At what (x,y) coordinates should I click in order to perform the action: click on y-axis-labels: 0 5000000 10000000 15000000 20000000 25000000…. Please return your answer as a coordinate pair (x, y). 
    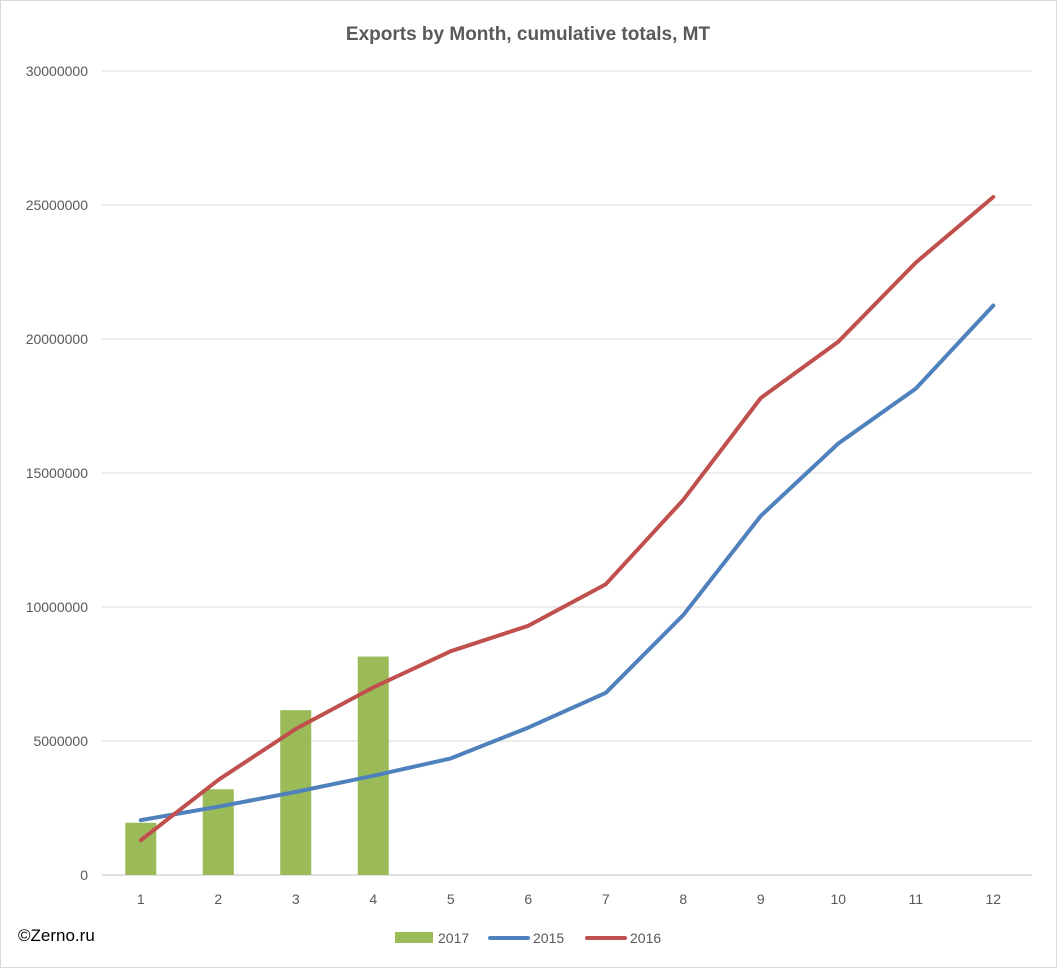
    Looking at the image, I should click on (57, 473).